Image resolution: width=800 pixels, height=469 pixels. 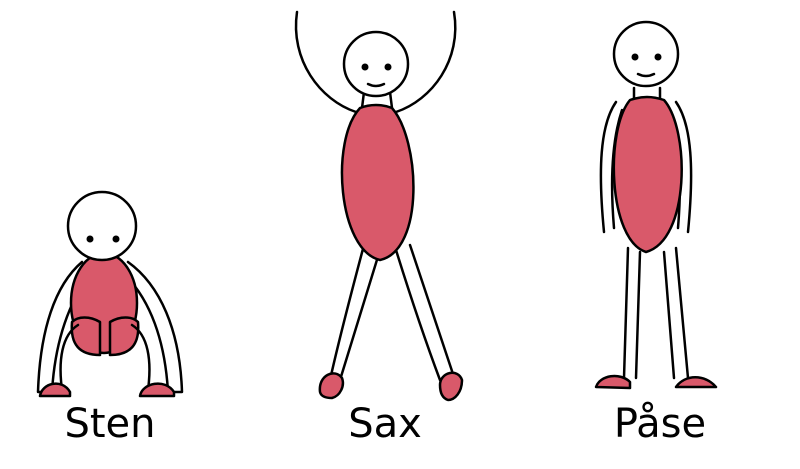 I want to click on sten-head, so click(x=102, y=226).